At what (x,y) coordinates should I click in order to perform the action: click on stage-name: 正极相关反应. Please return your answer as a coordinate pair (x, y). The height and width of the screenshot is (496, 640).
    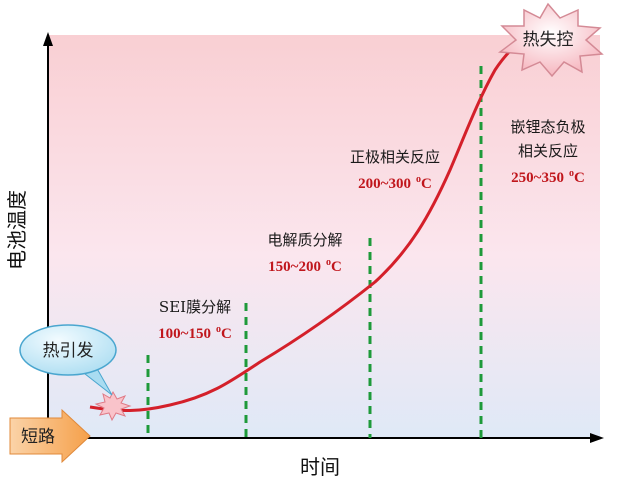
    Looking at the image, I should click on (395, 157).